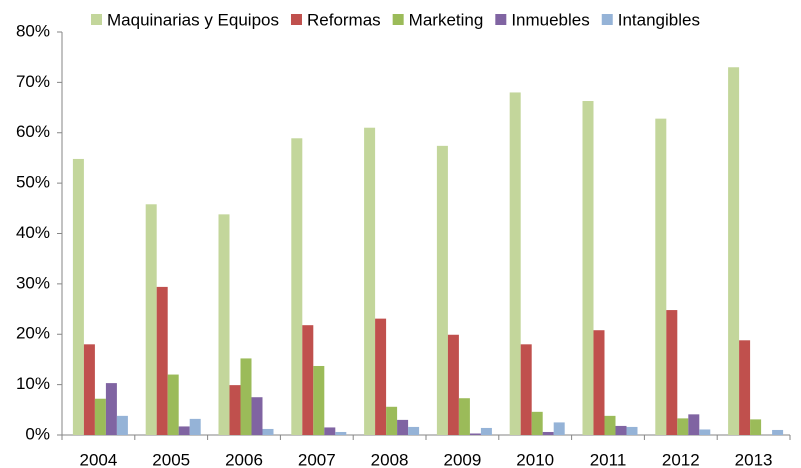 Image resolution: width=801 pixels, height=468 pixels. What do you see at coordinates (33, 30) in the screenshot?
I see `y-tick-label: 80%` at bounding box center [33, 30].